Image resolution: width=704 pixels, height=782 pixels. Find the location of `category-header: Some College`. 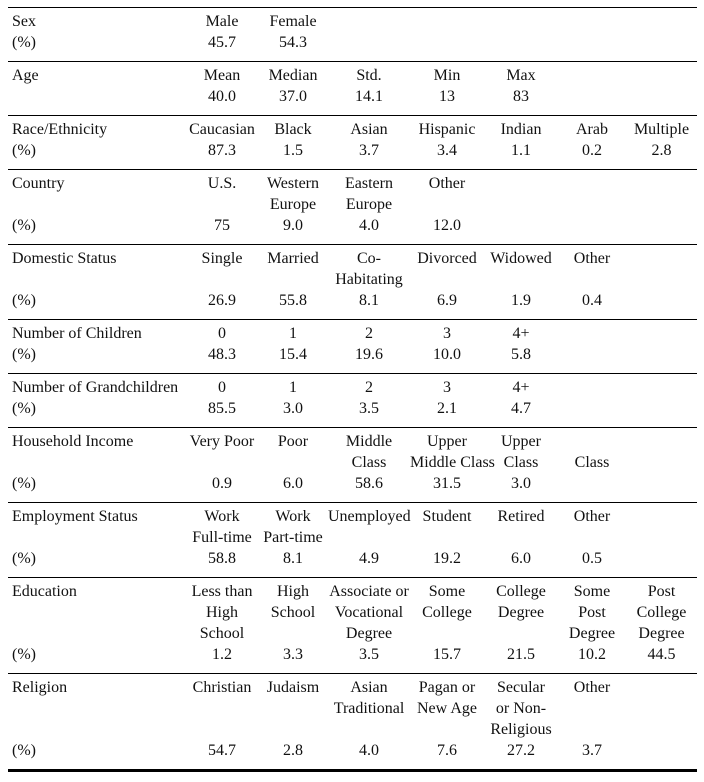

category-header: Some College is located at coordinates (447, 611).